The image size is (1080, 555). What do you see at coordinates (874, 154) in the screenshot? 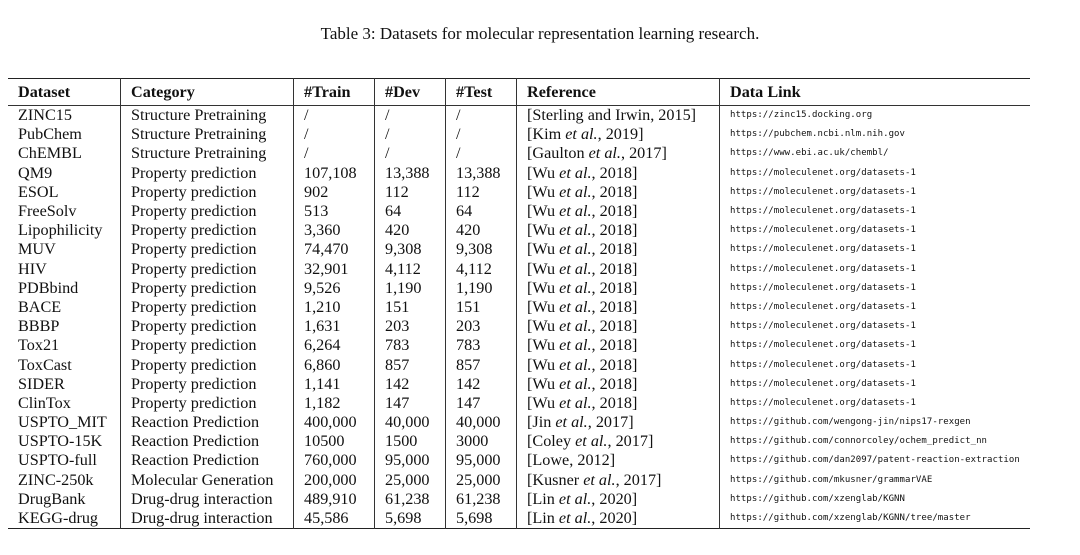
I see `cell-data-link: https://www.ebi.ac.uk/chembl/` at bounding box center [874, 154].